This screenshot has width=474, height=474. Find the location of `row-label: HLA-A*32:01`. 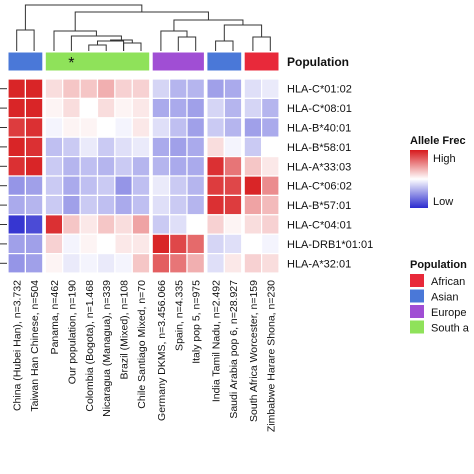

row-label: HLA-A*32:01 is located at coordinates (319, 264).